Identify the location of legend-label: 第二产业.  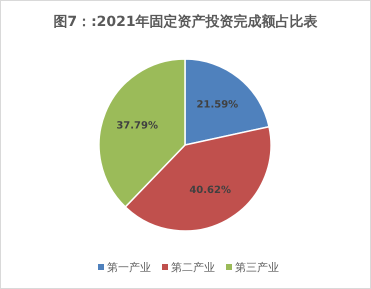
(193, 267).